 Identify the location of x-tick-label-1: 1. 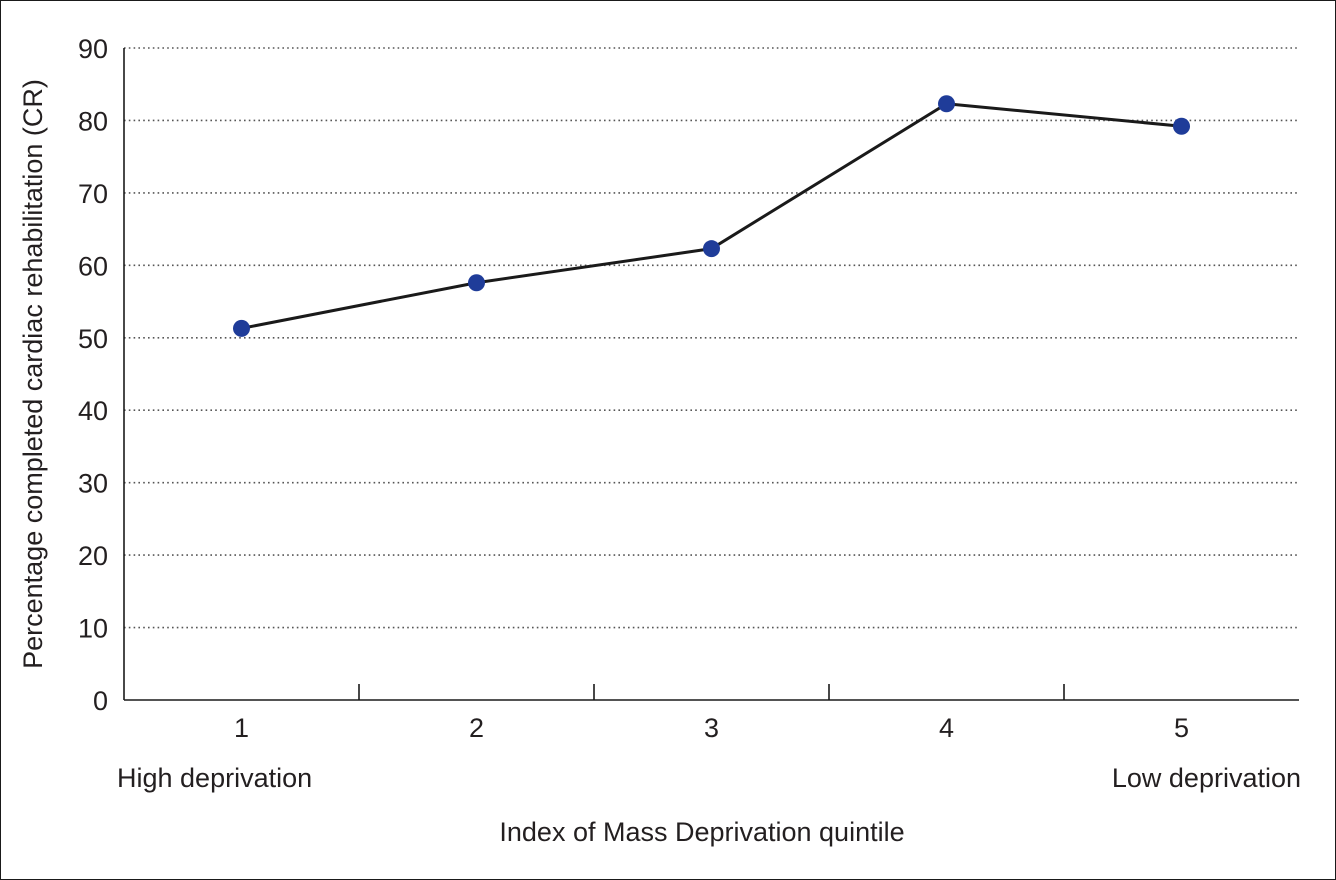
(241, 728).